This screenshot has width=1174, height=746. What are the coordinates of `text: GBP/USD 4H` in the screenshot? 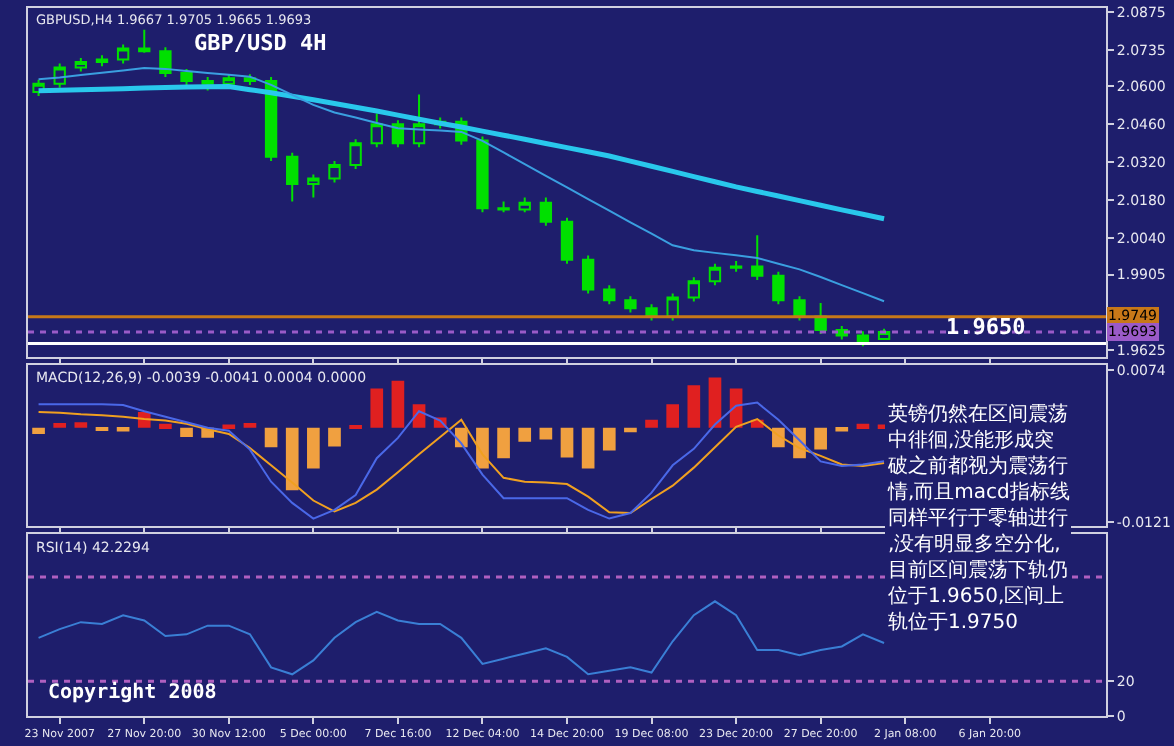 It's located at (260, 43).